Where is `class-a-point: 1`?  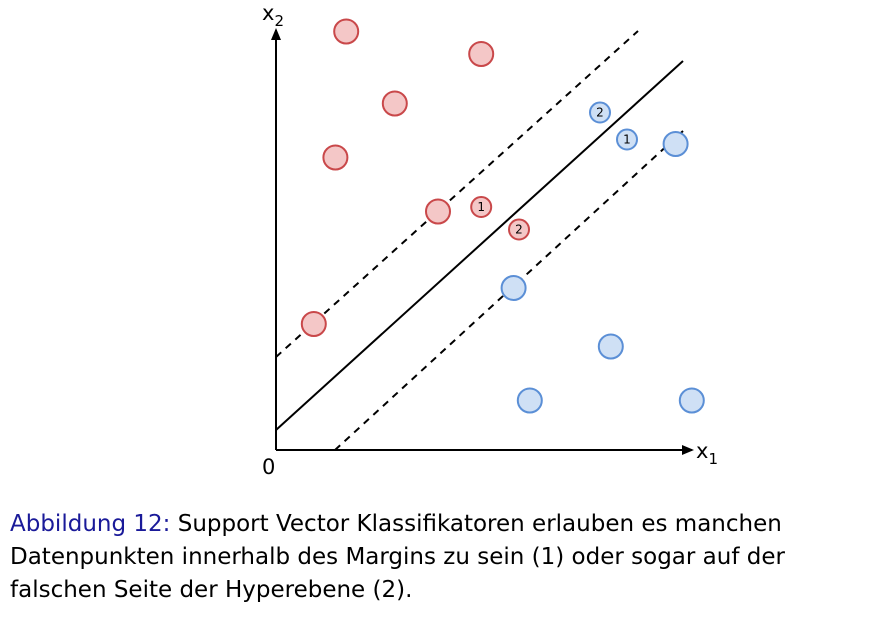
class-a-point: 1 is located at coordinates (481, 207).